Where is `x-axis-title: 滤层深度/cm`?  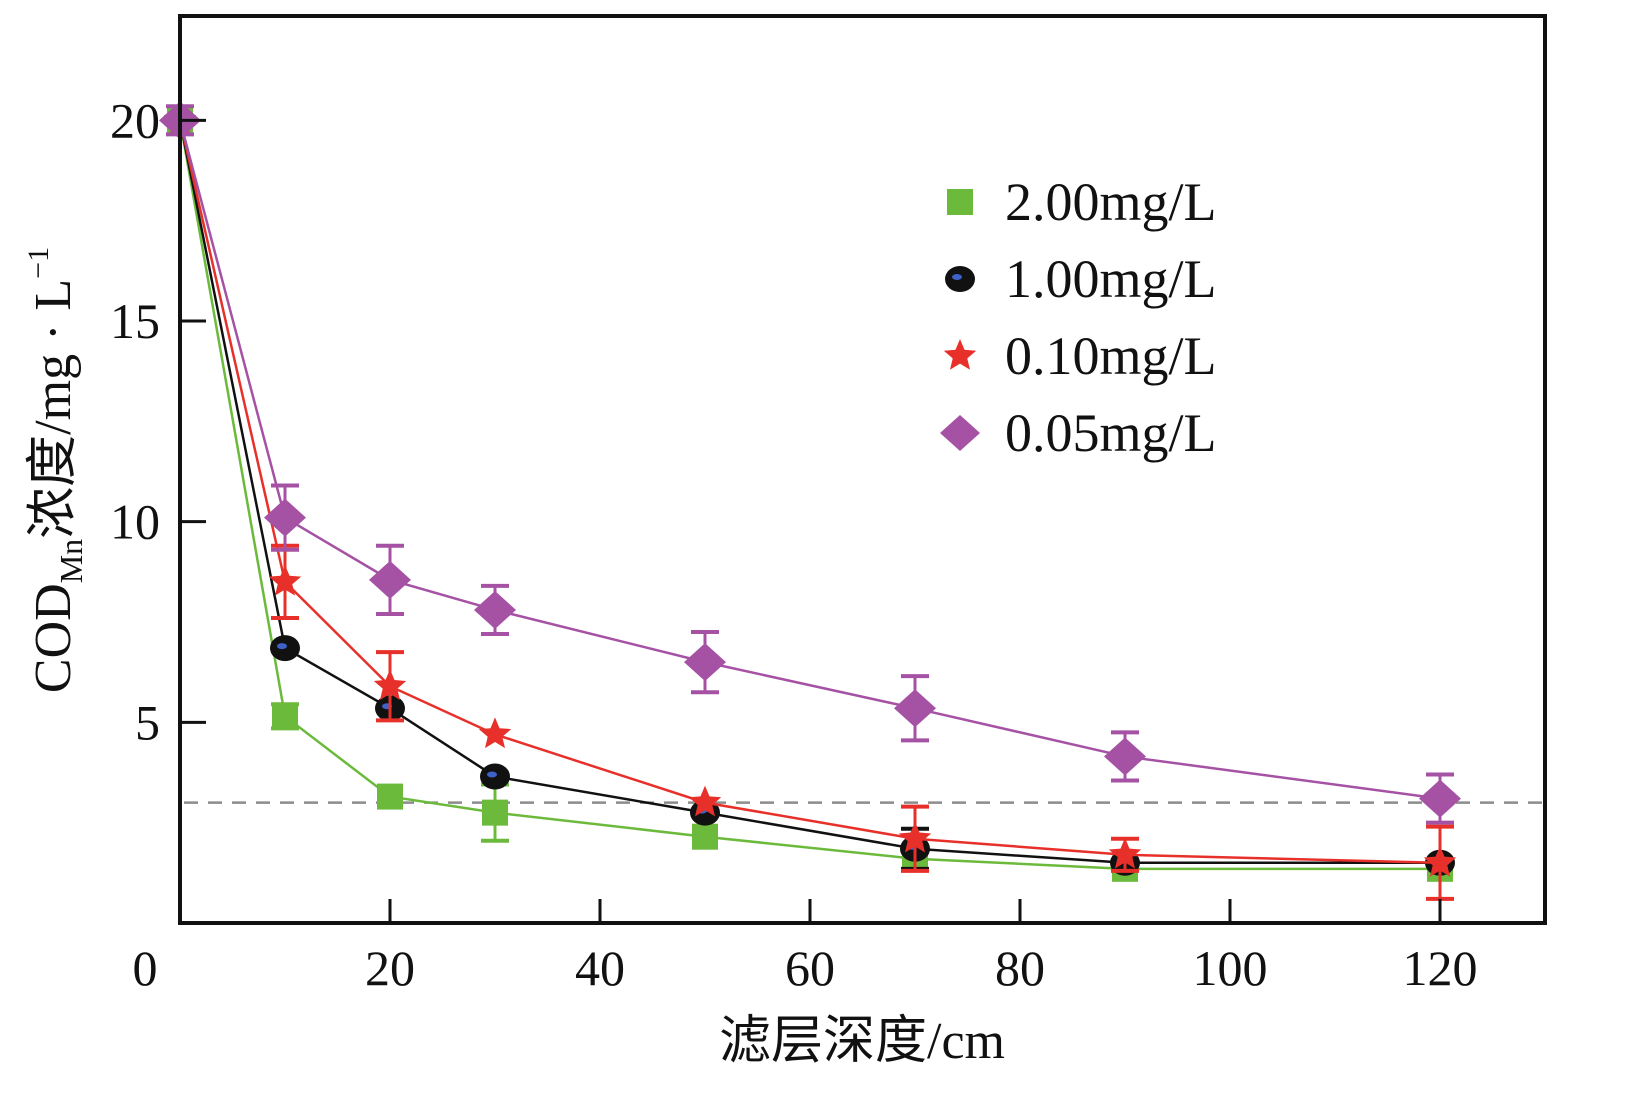 x-axis-title: 滤层深度/cm is located at coordinates (862, 1041).